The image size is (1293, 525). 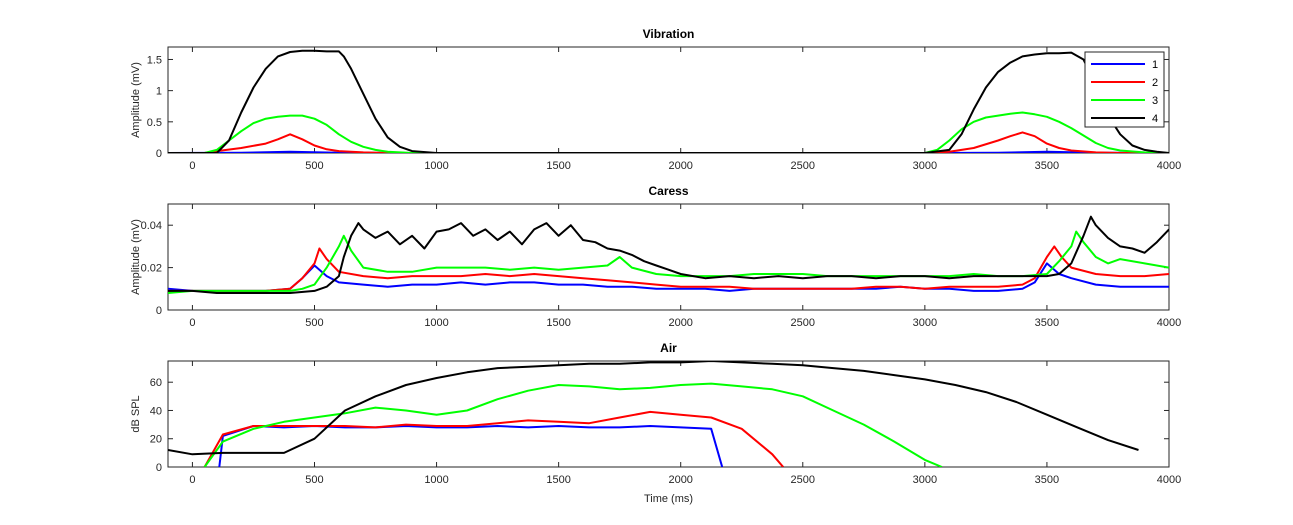 I want to click on vibration-xtick-label: 1500, so click(x=558, y=166).